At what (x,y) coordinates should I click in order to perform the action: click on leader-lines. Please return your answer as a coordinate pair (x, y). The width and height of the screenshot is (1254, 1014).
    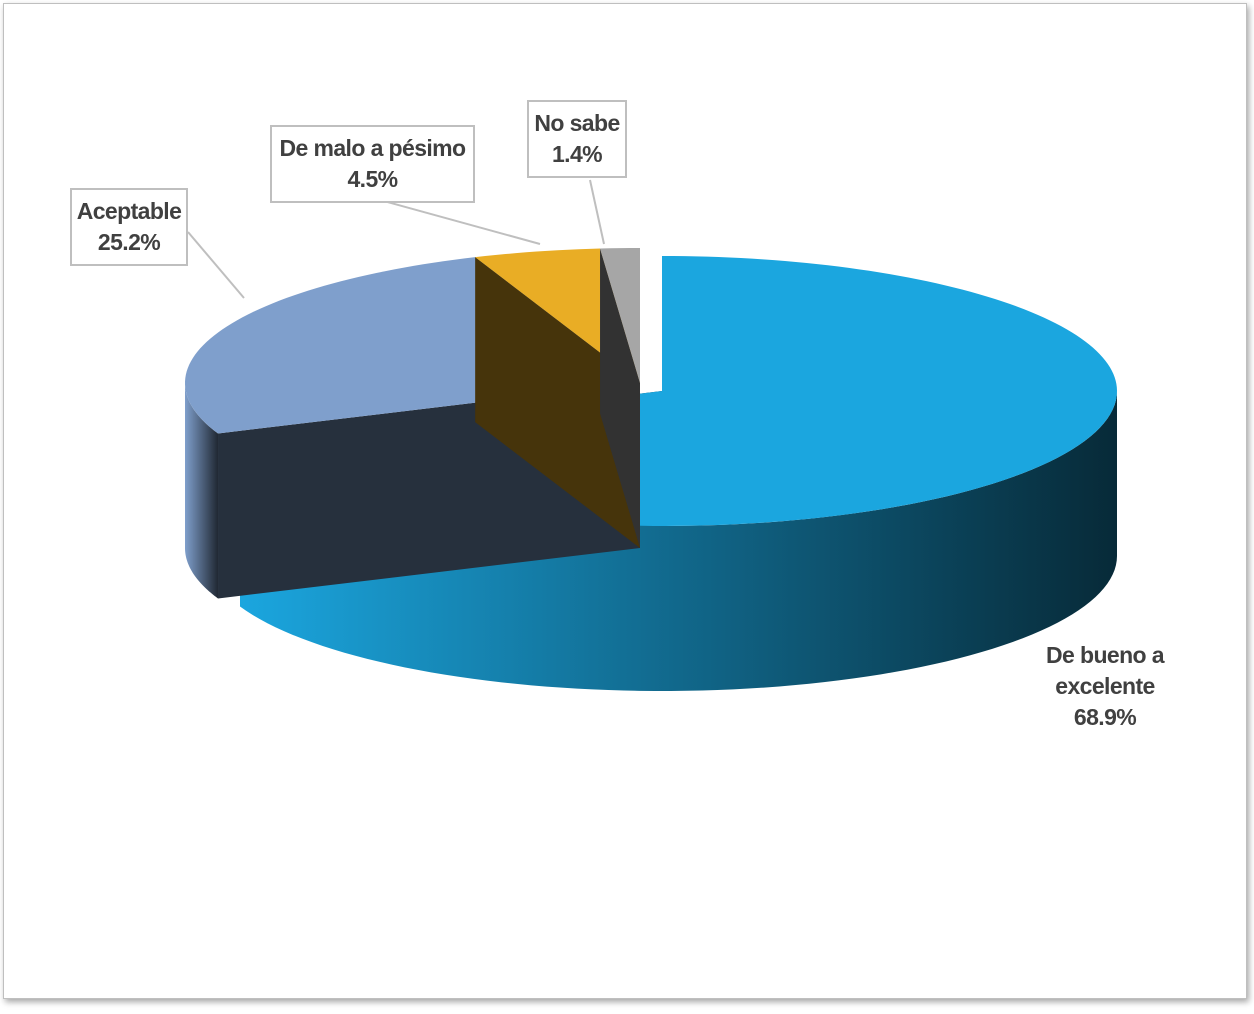
    Looking at the image, I should click on (396, 239).